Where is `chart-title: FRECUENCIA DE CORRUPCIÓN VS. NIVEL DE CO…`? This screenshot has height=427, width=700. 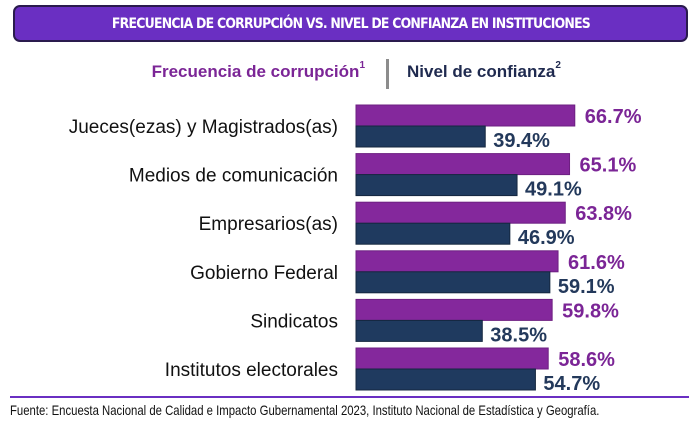 chart-title: FRECUENCIA DE CORRUPCIÓN VS. NIVEL DE CO… is located at coordinates (350, 23).